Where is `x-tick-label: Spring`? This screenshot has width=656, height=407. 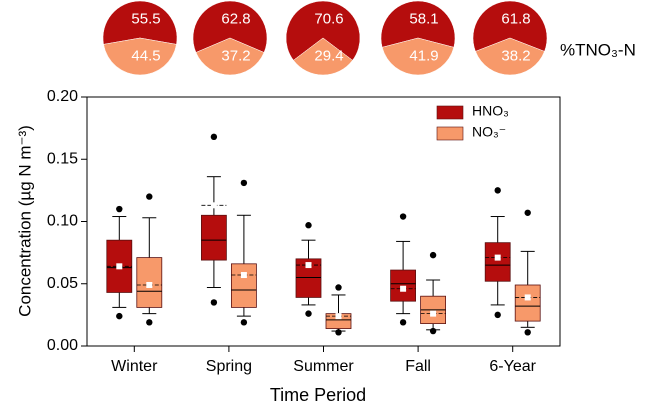
x-tick-label: Spring is located at coordinates (229, 366).